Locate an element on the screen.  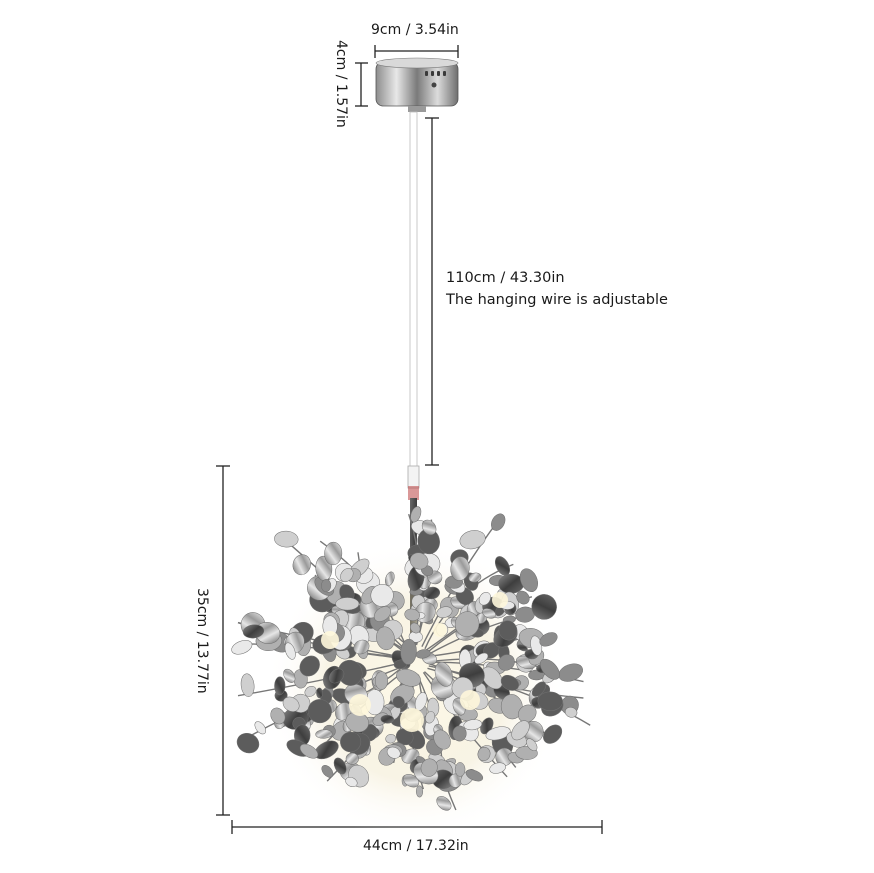
fixture-height-label: 35cm / 13.77in is located at coordinates (202, 641).